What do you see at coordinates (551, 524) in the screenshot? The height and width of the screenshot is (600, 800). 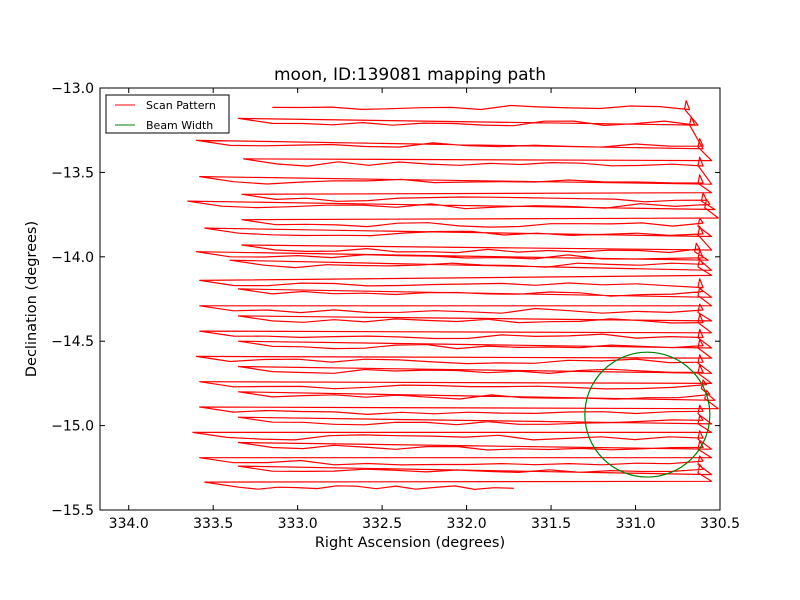 I see `x-tick-label: 331.5` at bounding box center [551, 524].